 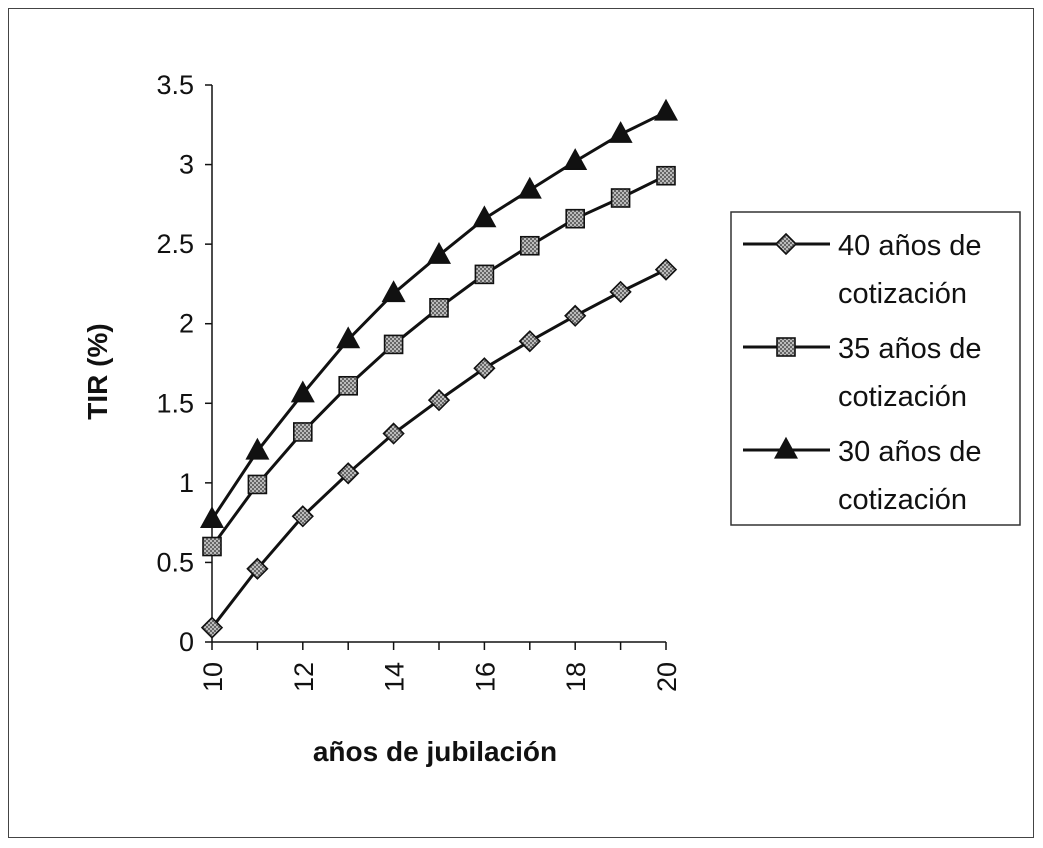 What do you see at coordinates (304, 677) in the screenshot?
I see `x-tick-label: 12` at bounding box center [304, 677].